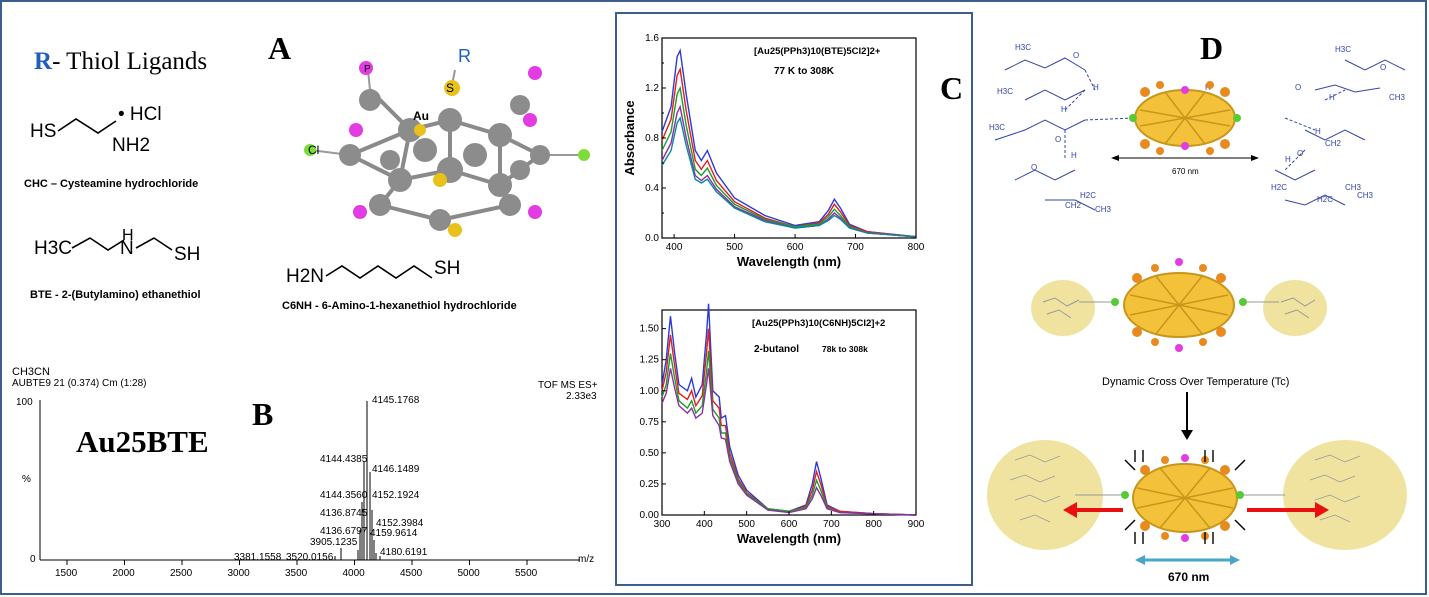  What do you see at coordinates (344, 531) in the screenshot?
I see `peak-label: 4136.6797` at bounding box center [344, 531].